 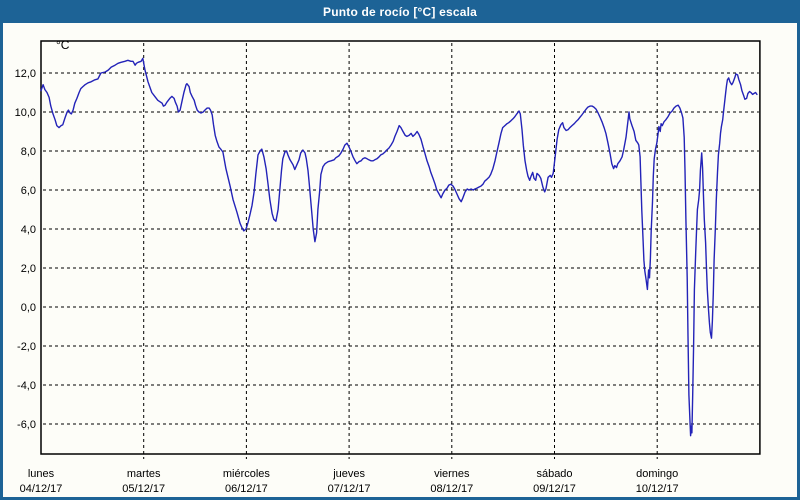 I want to click on y-tick-label: -6,0, so click(x=26, y=425).